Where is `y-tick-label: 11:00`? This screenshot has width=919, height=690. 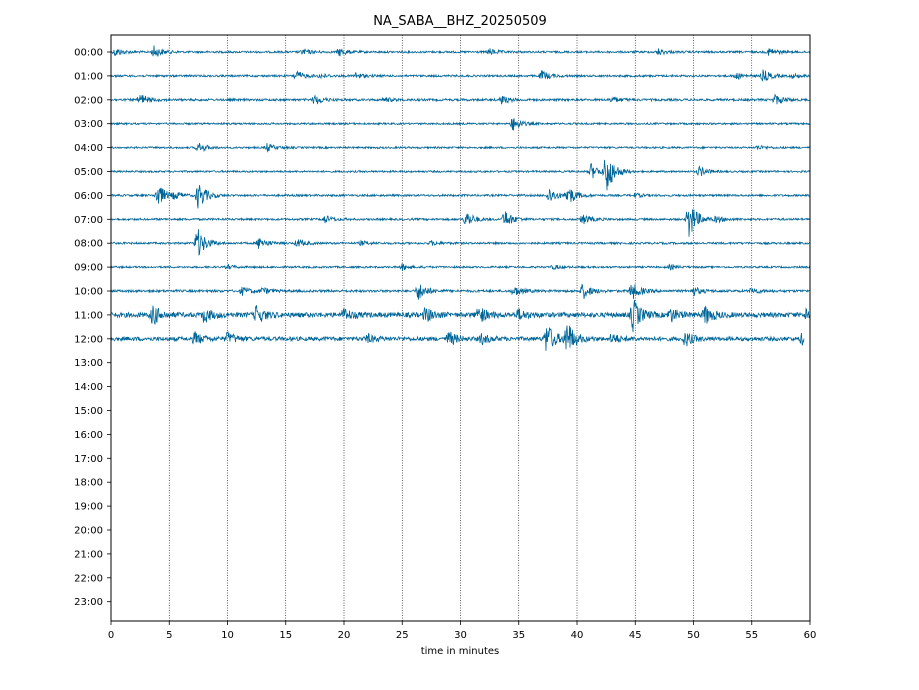
y-tick-label: 11:00 is located at coordinates (88, 315).